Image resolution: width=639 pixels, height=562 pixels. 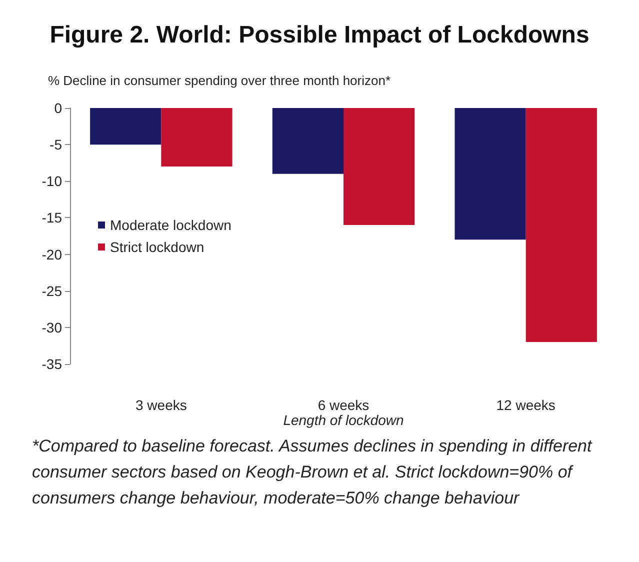 I want to click on x-axis-title: Length of lockdown, so click(x=343, y=420).